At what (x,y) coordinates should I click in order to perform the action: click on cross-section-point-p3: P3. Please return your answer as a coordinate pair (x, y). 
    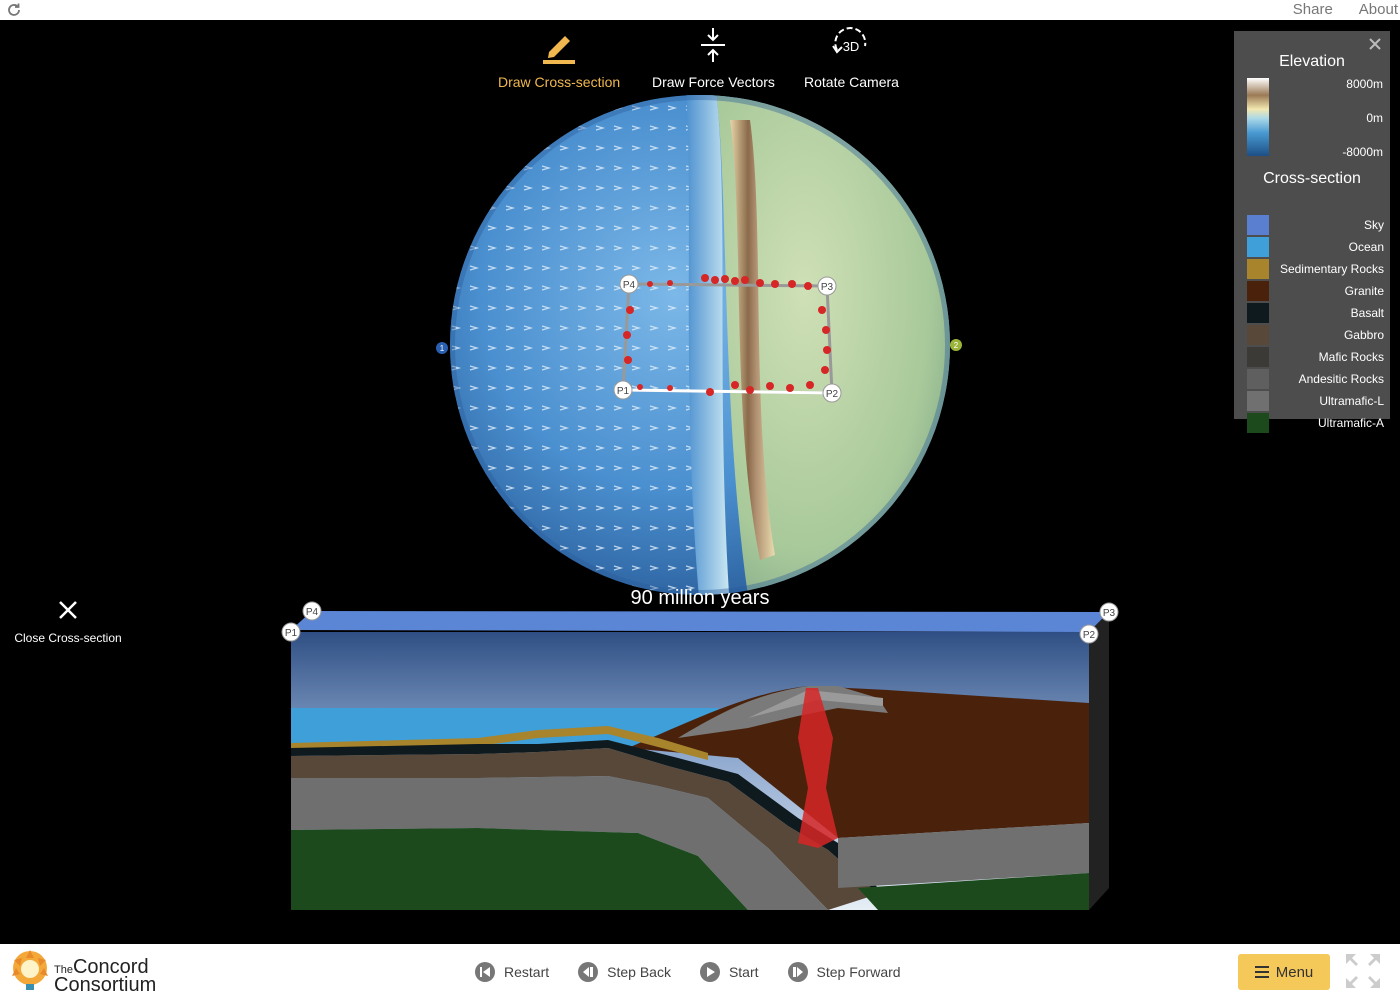
    Looking at the image, I should click on (1109, 612).